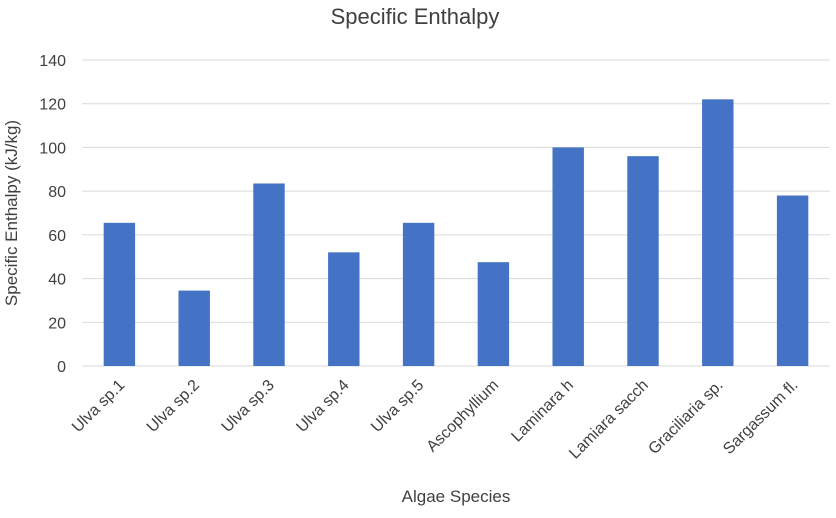 Image resolution: width=836 pixels, height=518 pixels. I want to click on x-tick-label: Graciliaria sp., so click(685, 417).